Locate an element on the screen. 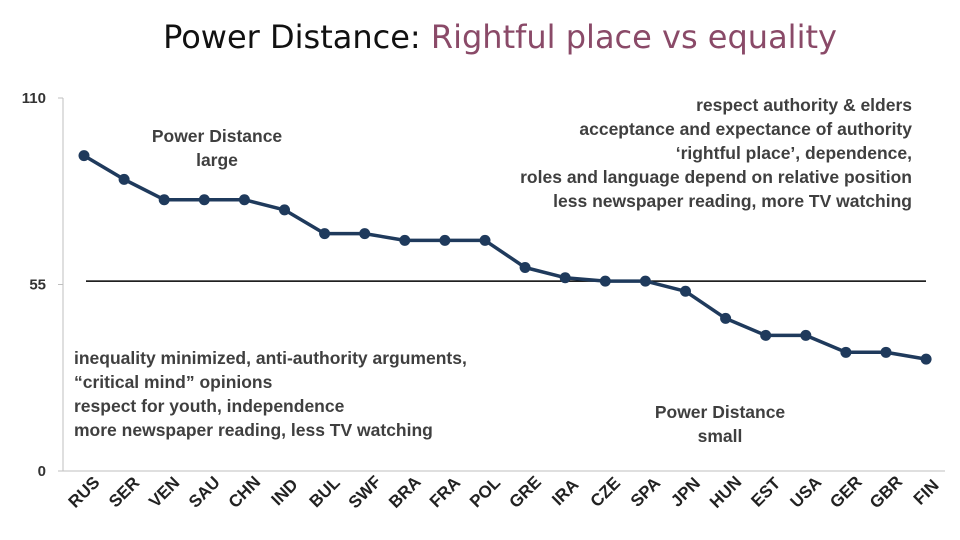 The width and height of the screenshot is (960, 540). data-point-ira is located at coordinates (565, 278).